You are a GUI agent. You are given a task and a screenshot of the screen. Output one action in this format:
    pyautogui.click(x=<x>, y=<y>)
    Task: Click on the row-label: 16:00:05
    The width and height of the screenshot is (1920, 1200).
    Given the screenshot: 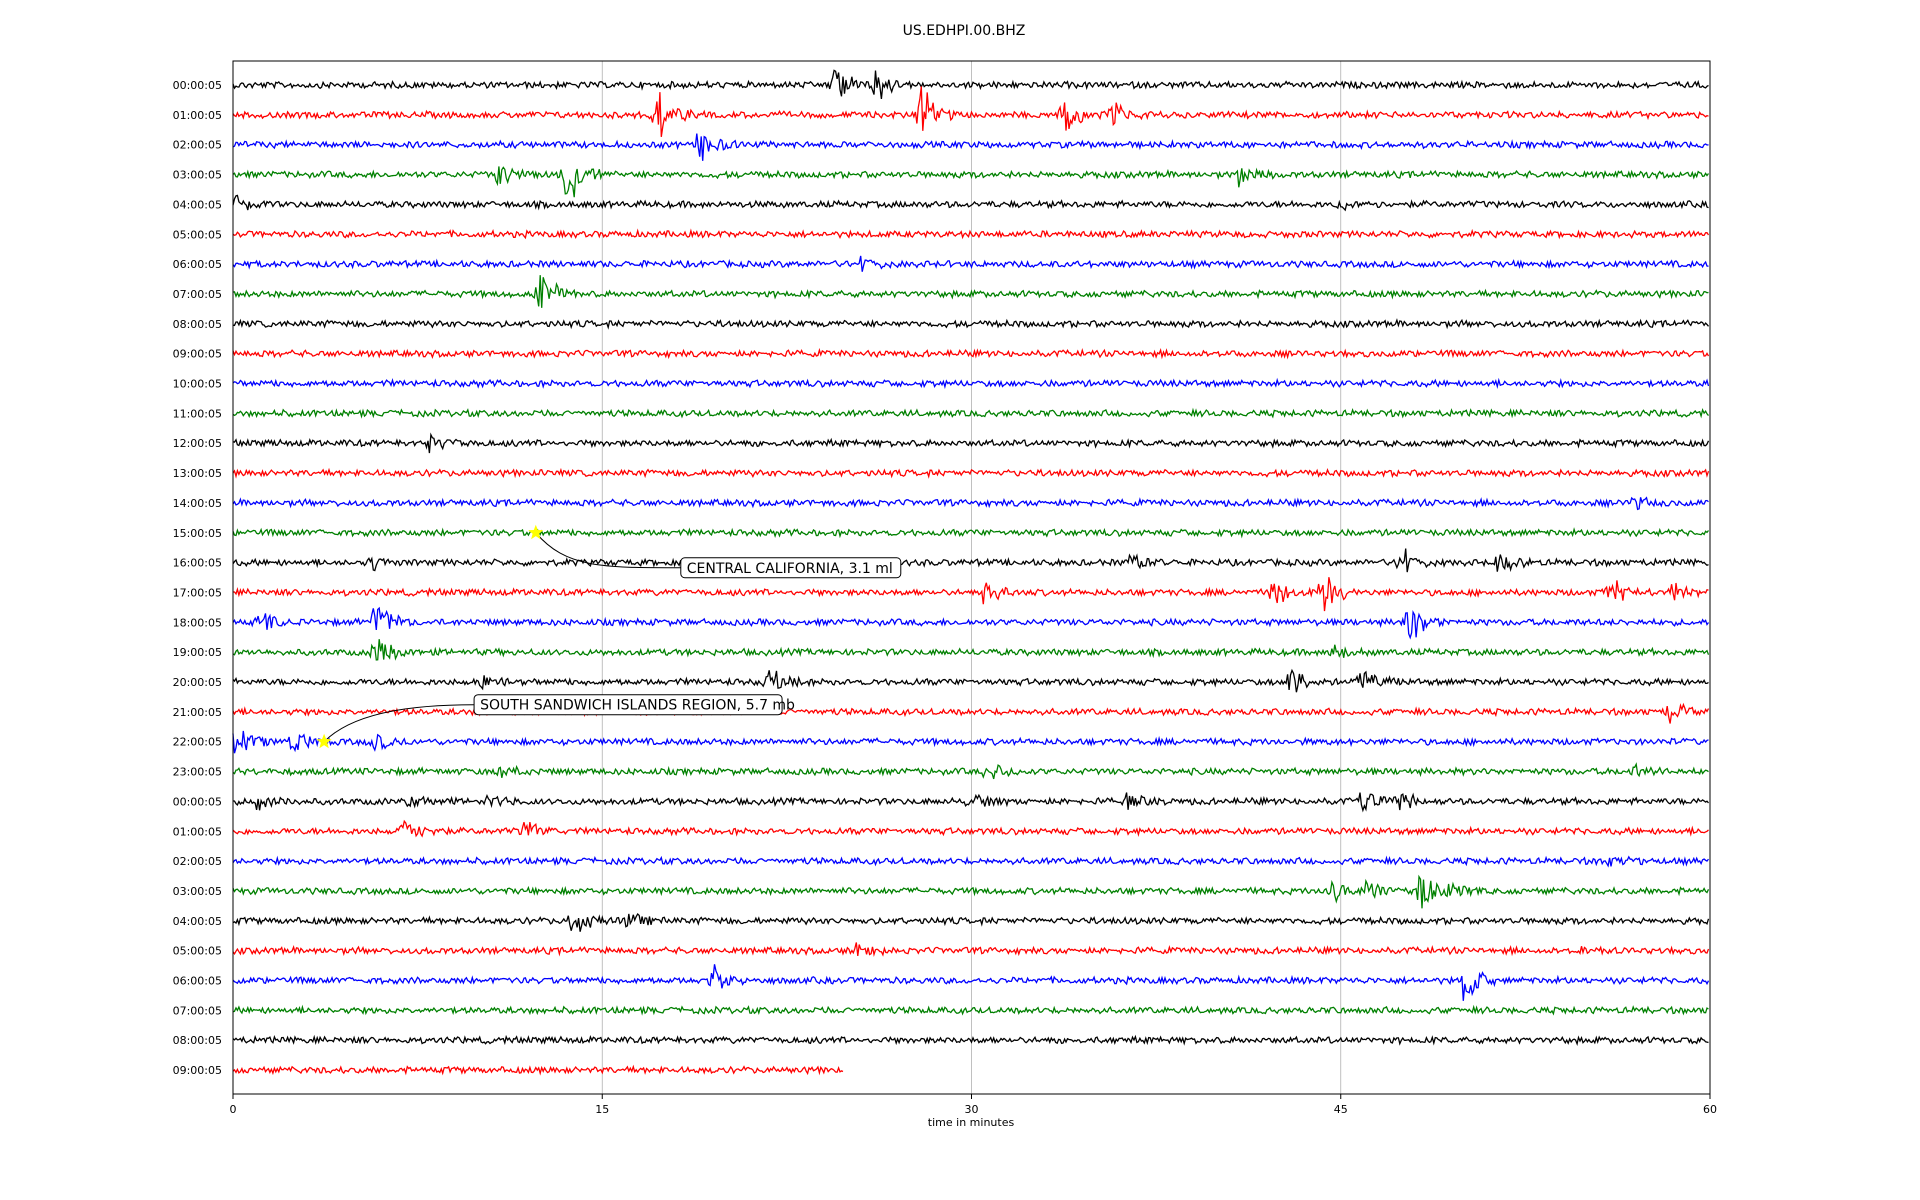 What is the action you would take?
    pyautogui.click(x=197, y=563)
    